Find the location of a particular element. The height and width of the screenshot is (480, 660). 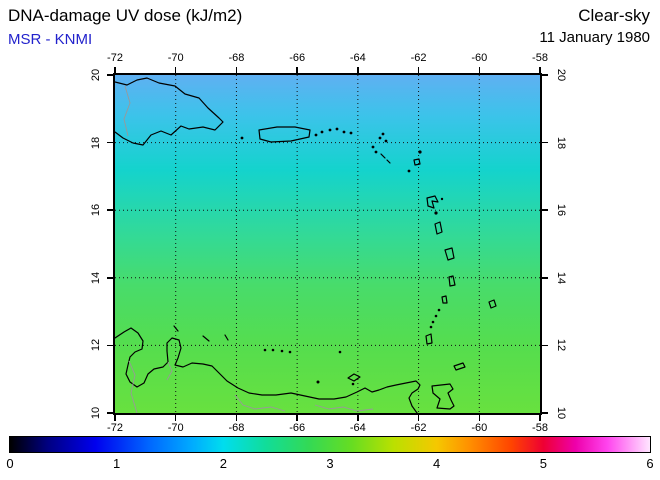

coastline-puerto-rico is located at coordinates (284, 134).